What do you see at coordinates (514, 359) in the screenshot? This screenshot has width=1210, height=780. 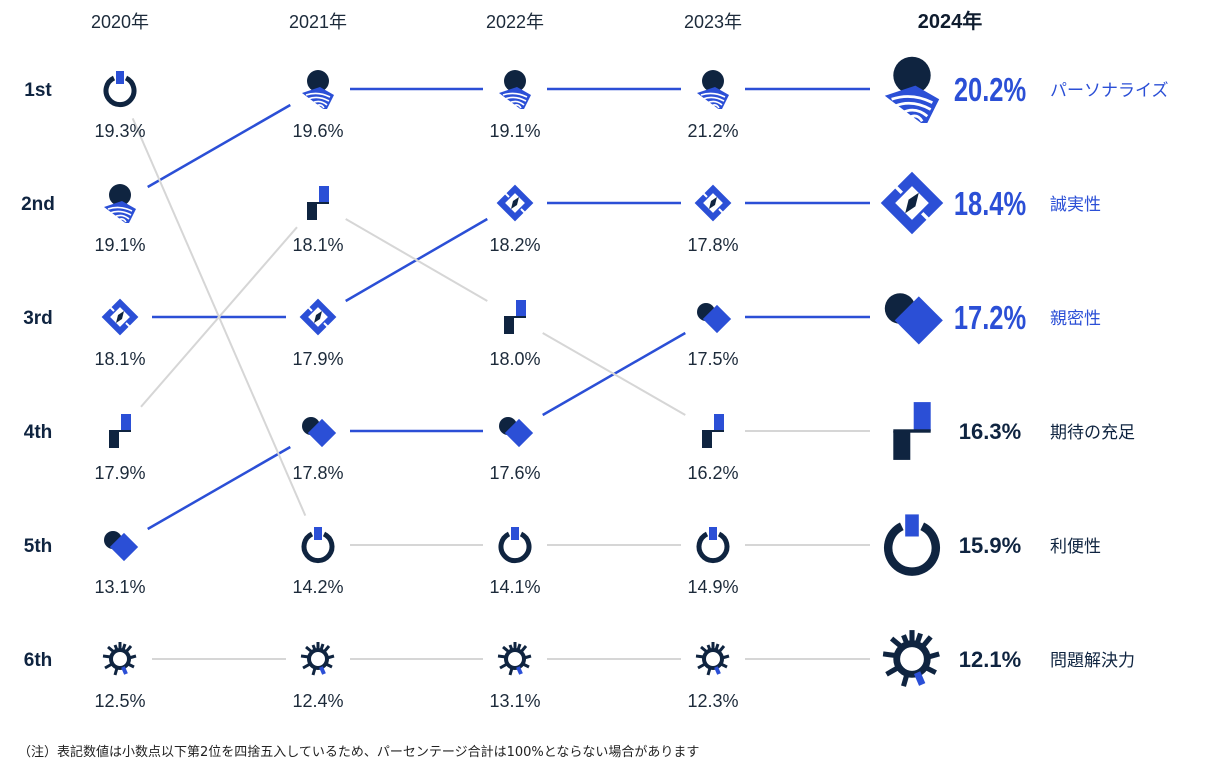 I see `value-expectations-2: 18.0%` at bounding box center [514, 359].